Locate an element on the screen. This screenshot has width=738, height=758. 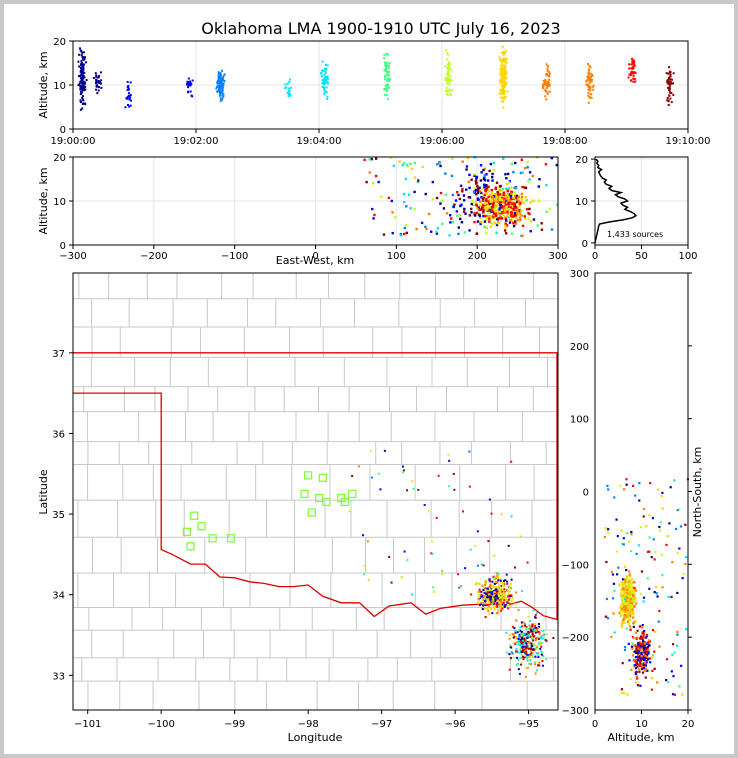
altitude-tick-label: 0 is located at coordinates (63, 246).